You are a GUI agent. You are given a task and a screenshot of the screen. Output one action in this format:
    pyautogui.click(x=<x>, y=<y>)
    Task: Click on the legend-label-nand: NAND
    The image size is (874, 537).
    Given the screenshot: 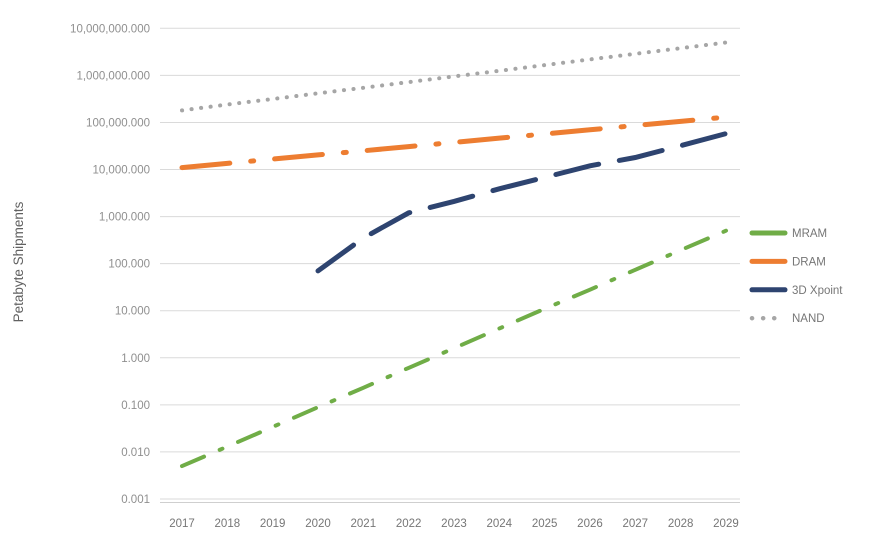 What is the action you would take?
    pyautogui.click(x=808, y=319)
    